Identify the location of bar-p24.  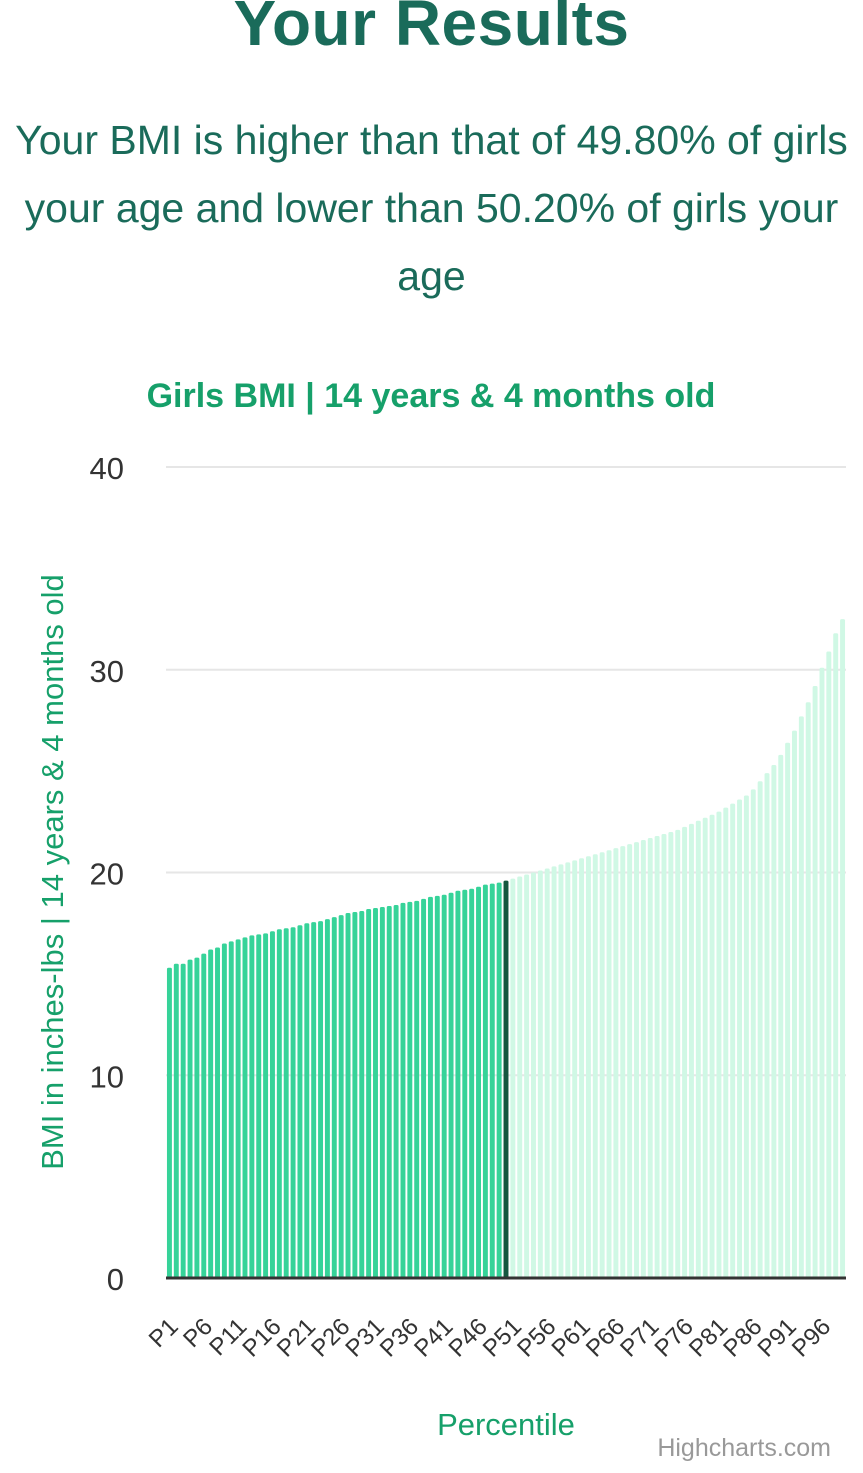
(327, 1098).